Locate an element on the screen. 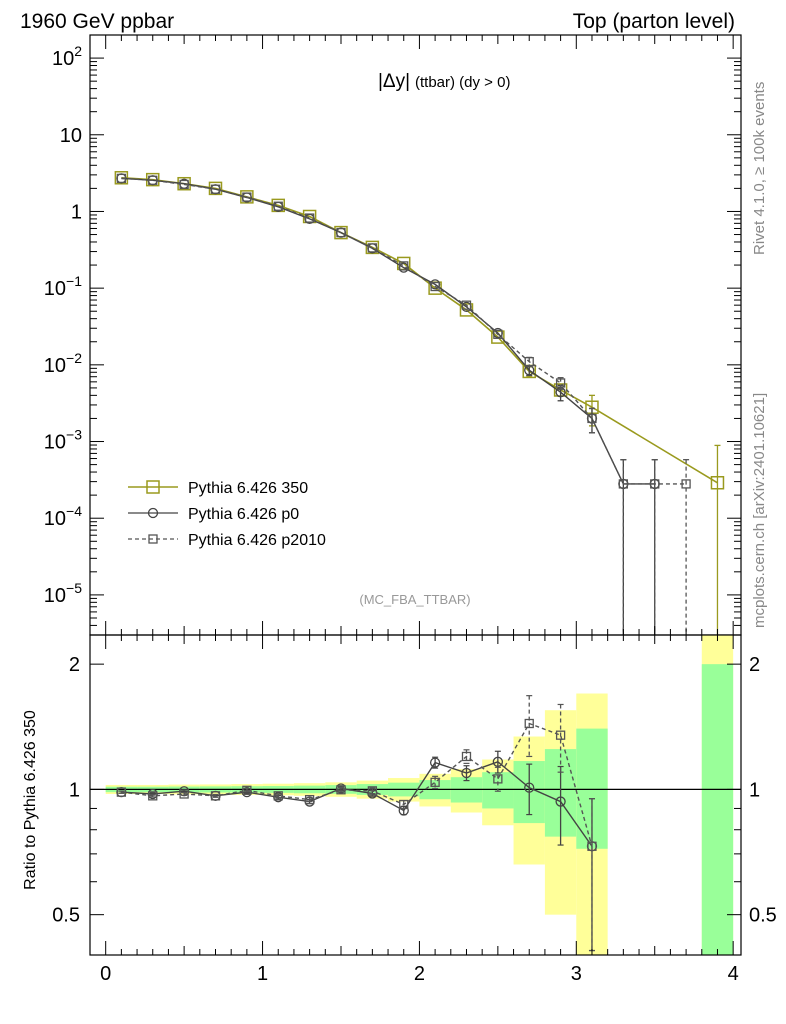  xtick-label: 2 is located at coordinates (419, 974).